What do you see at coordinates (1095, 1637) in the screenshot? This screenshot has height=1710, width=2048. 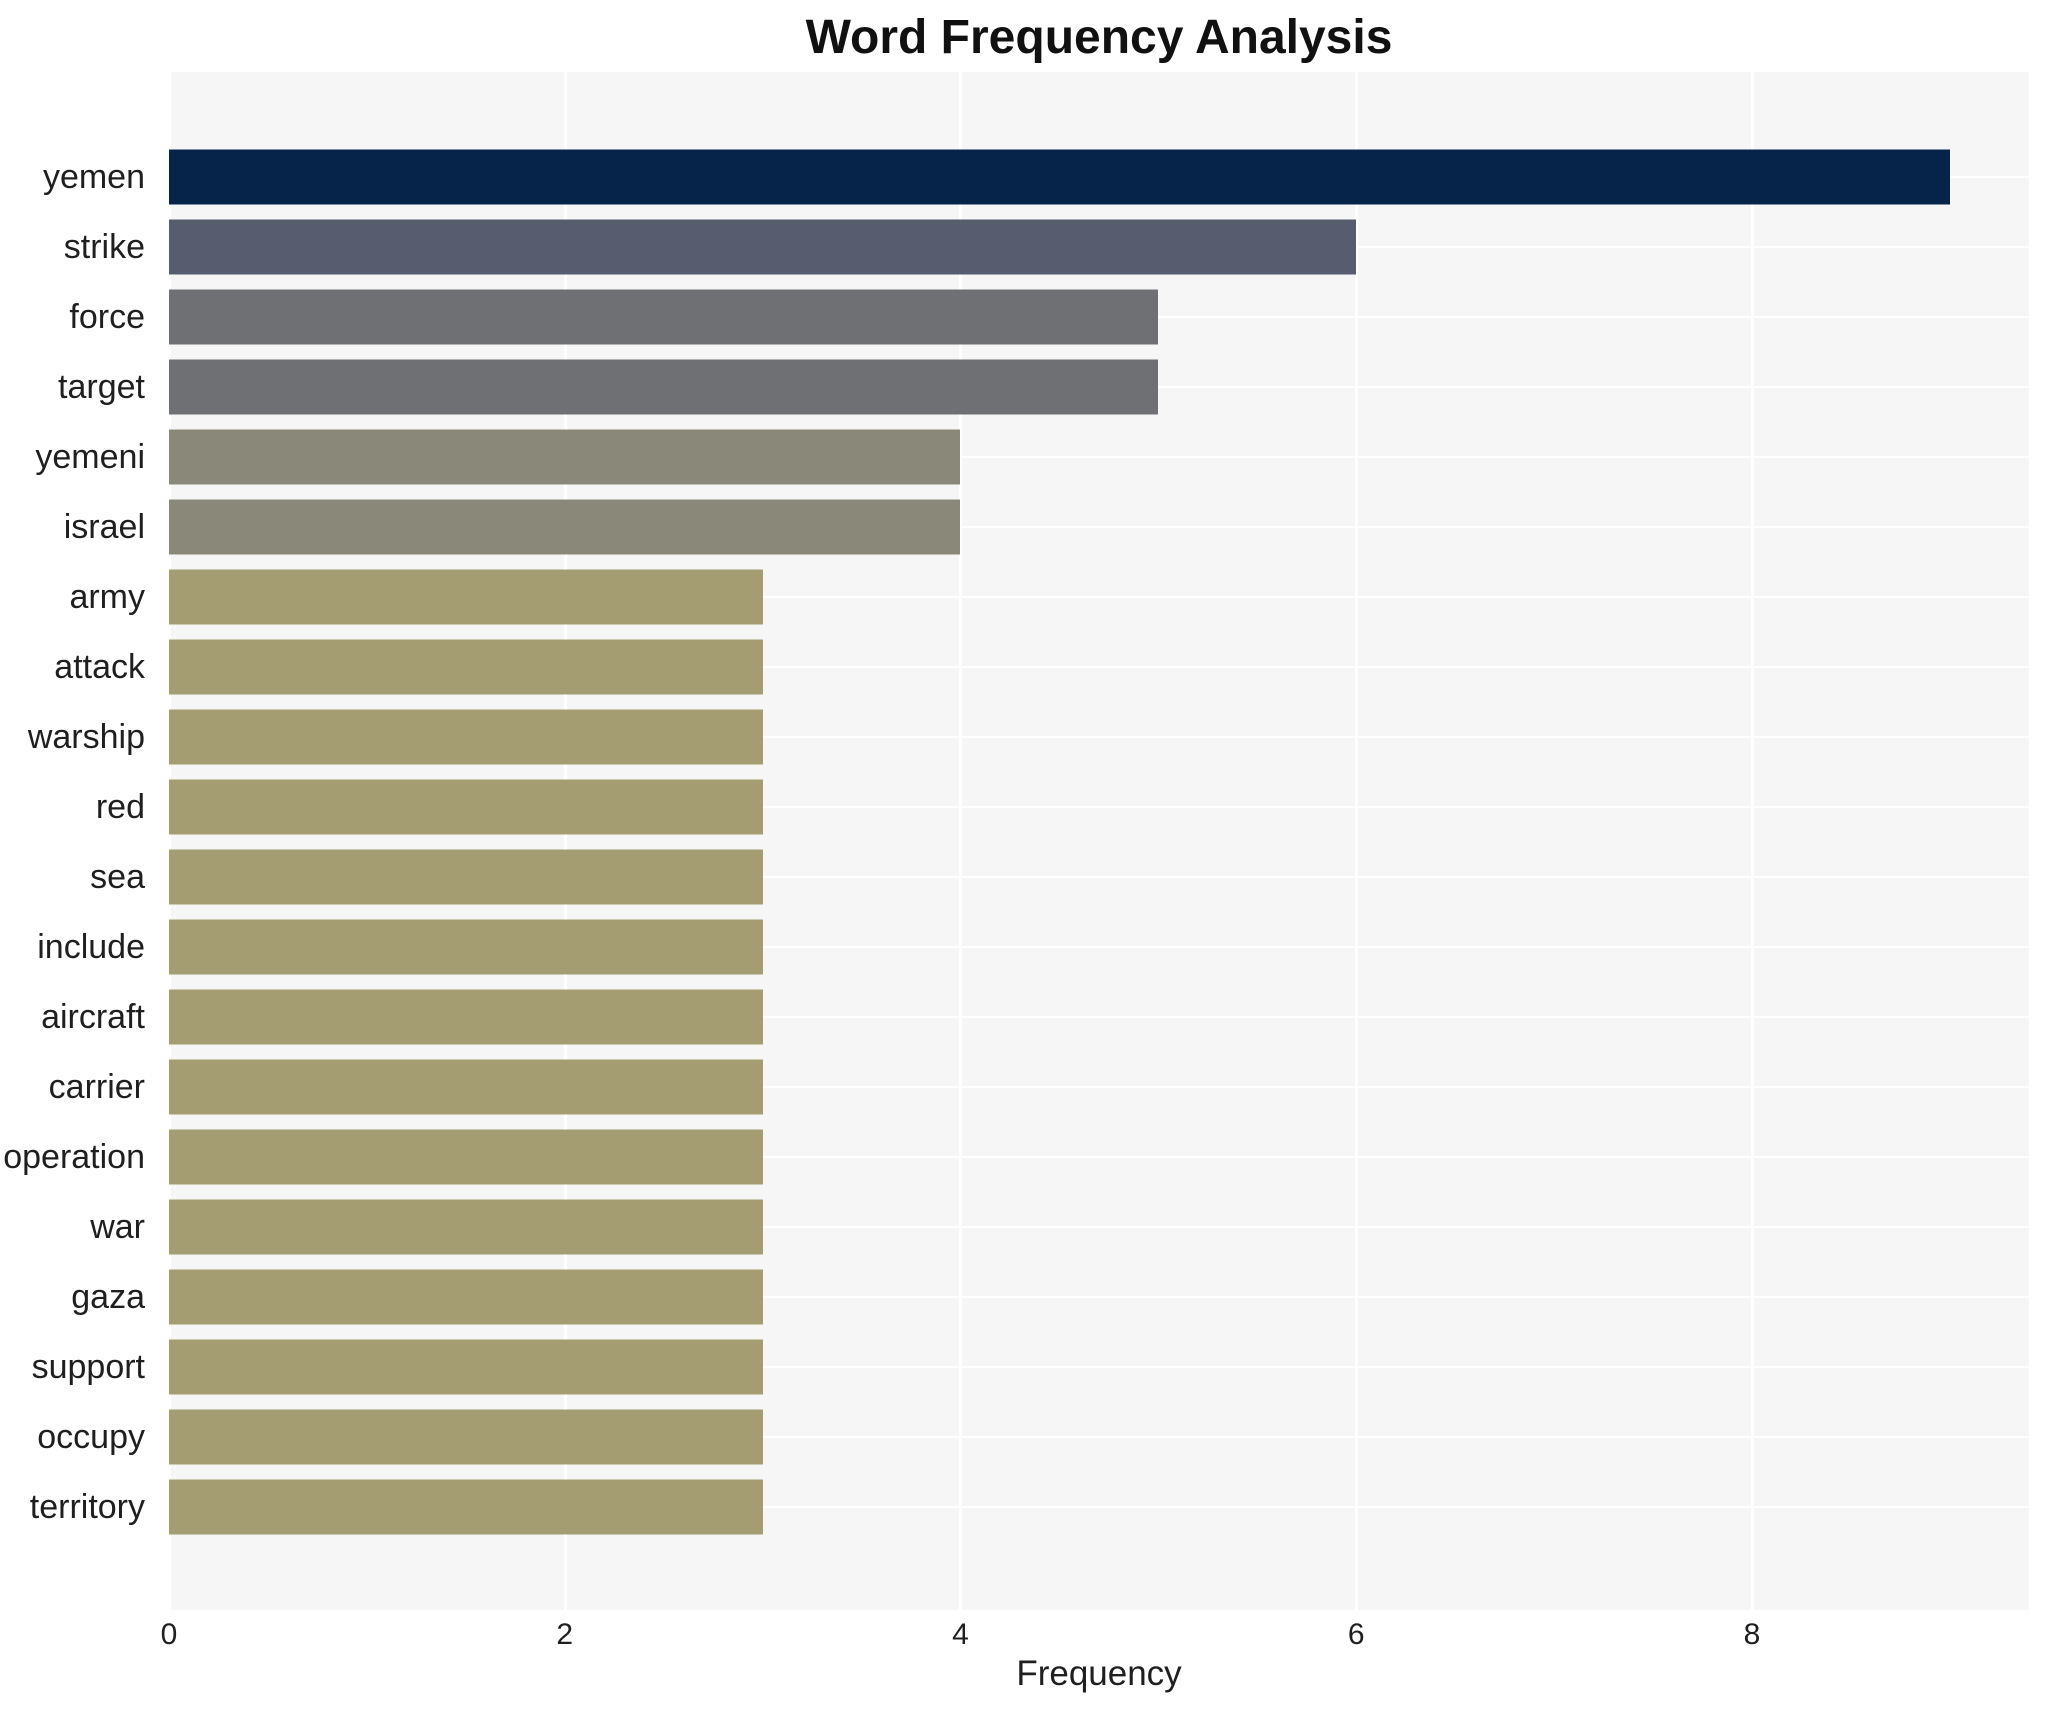 I see `x-axis-ticks: 0 2 4 6 8` at bounding box center [1095, 1637].